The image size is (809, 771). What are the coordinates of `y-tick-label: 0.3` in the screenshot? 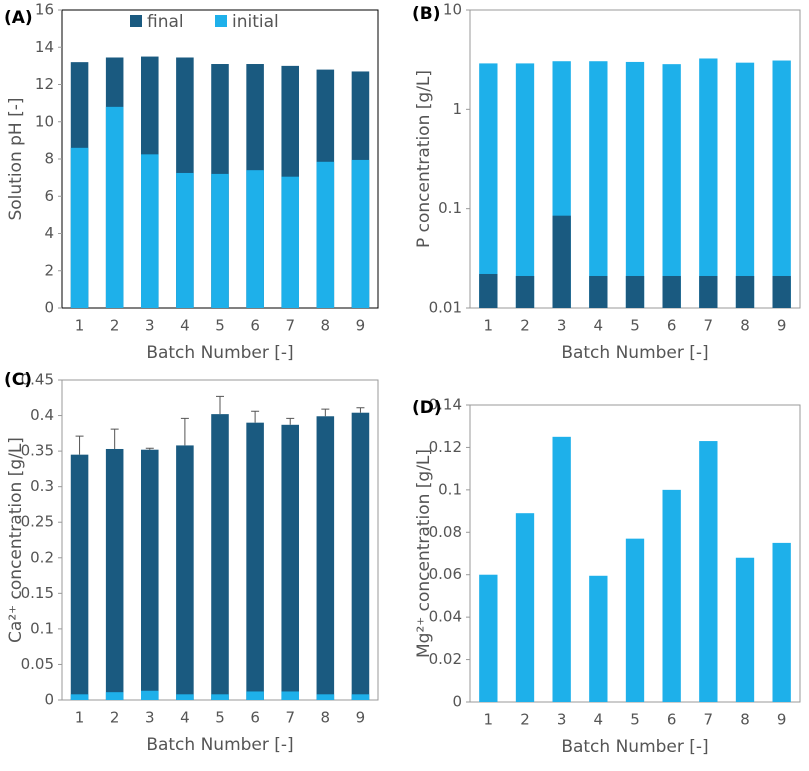 It's located at (42, 486).